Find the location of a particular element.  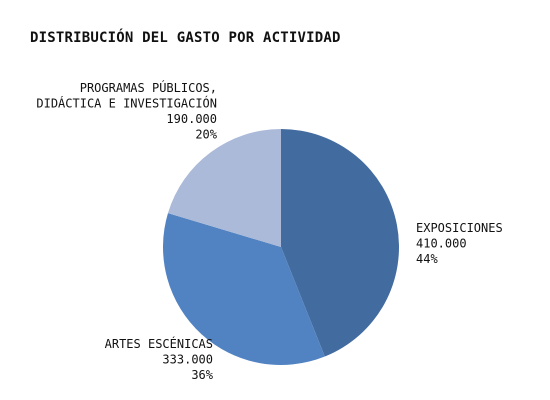

slice-percent-1: 44% is located at coordinates (427, 259).